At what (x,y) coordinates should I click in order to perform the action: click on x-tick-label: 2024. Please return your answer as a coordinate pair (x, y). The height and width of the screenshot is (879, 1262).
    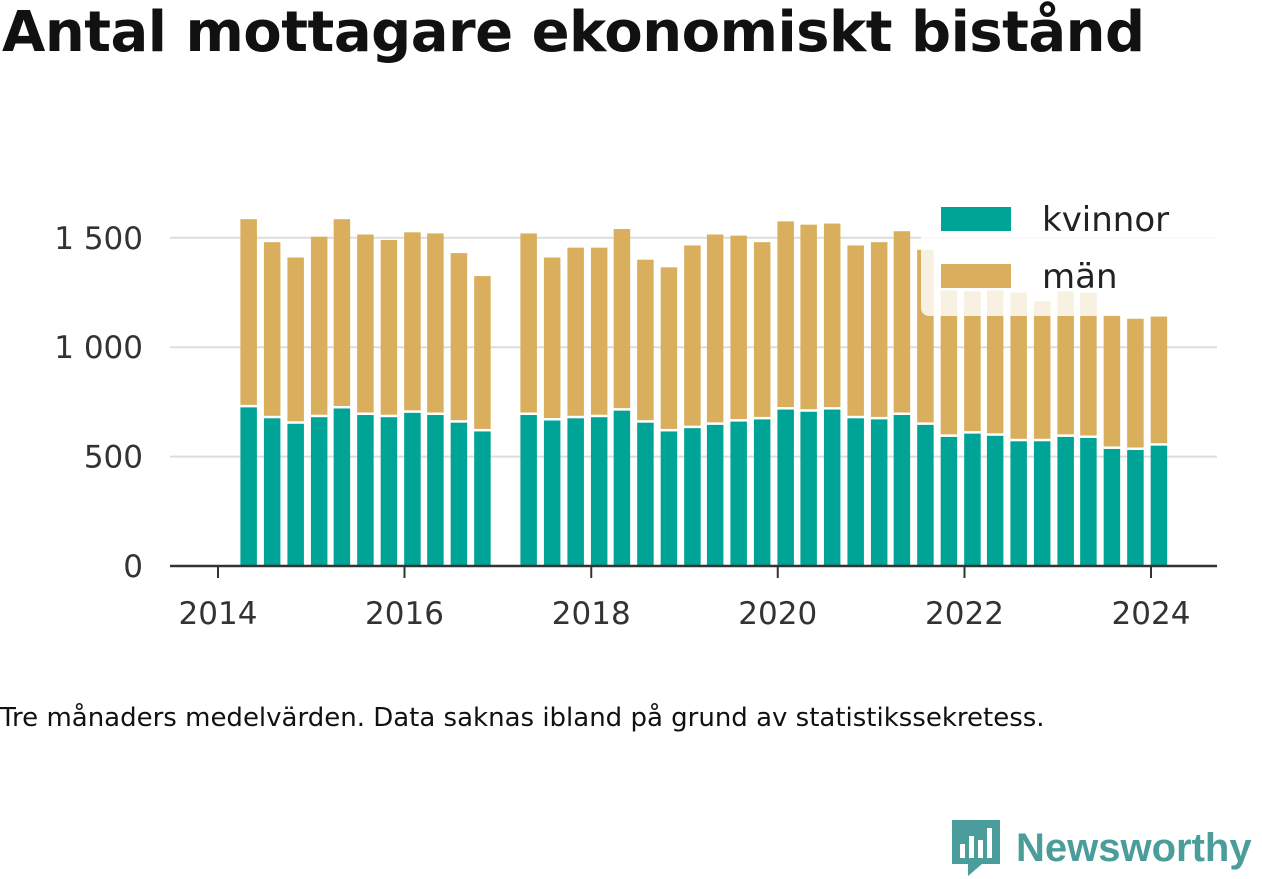
    Looking at the image, I should click on (1151, 614).